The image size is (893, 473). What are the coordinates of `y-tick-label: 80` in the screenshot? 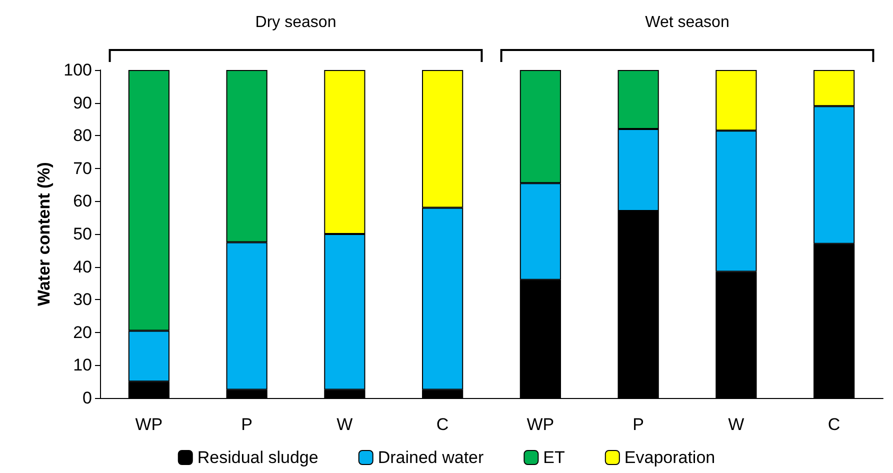 It's located at (82, 136).